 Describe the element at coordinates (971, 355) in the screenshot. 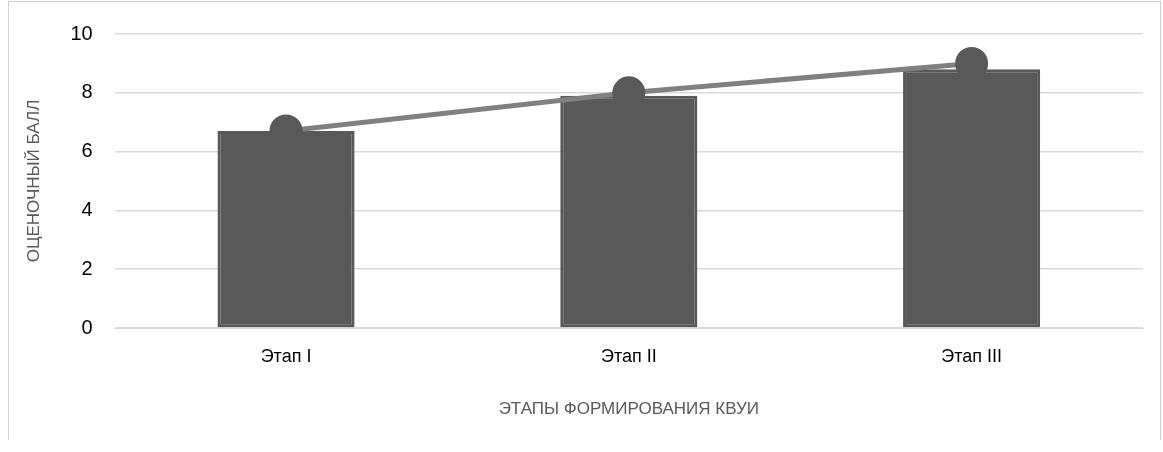

I see `x-tick-label: Этап III` at that location.